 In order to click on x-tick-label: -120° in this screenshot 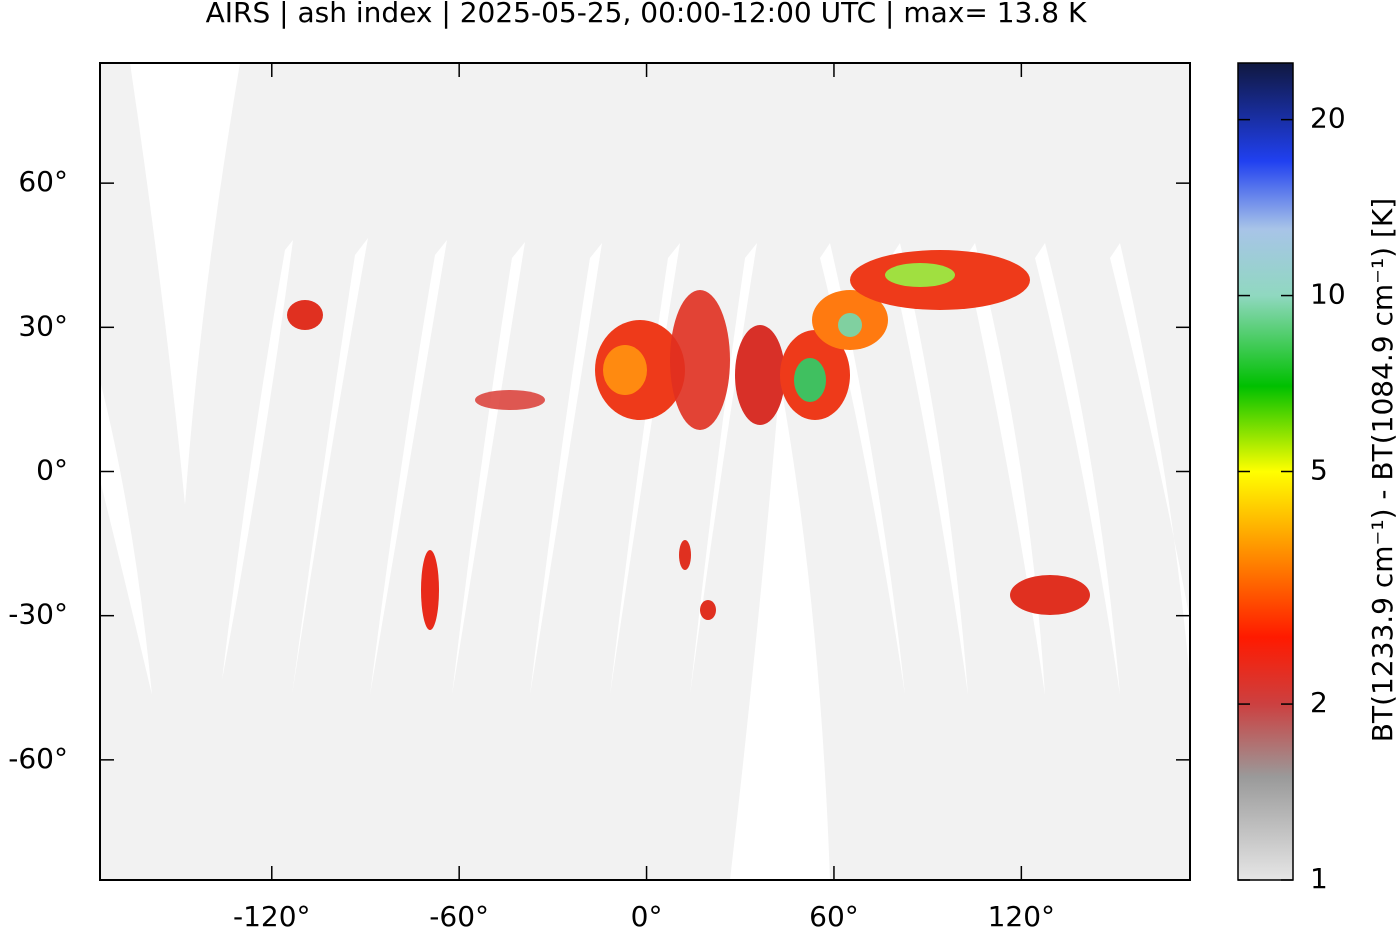, I will do `click(272, 915)`.